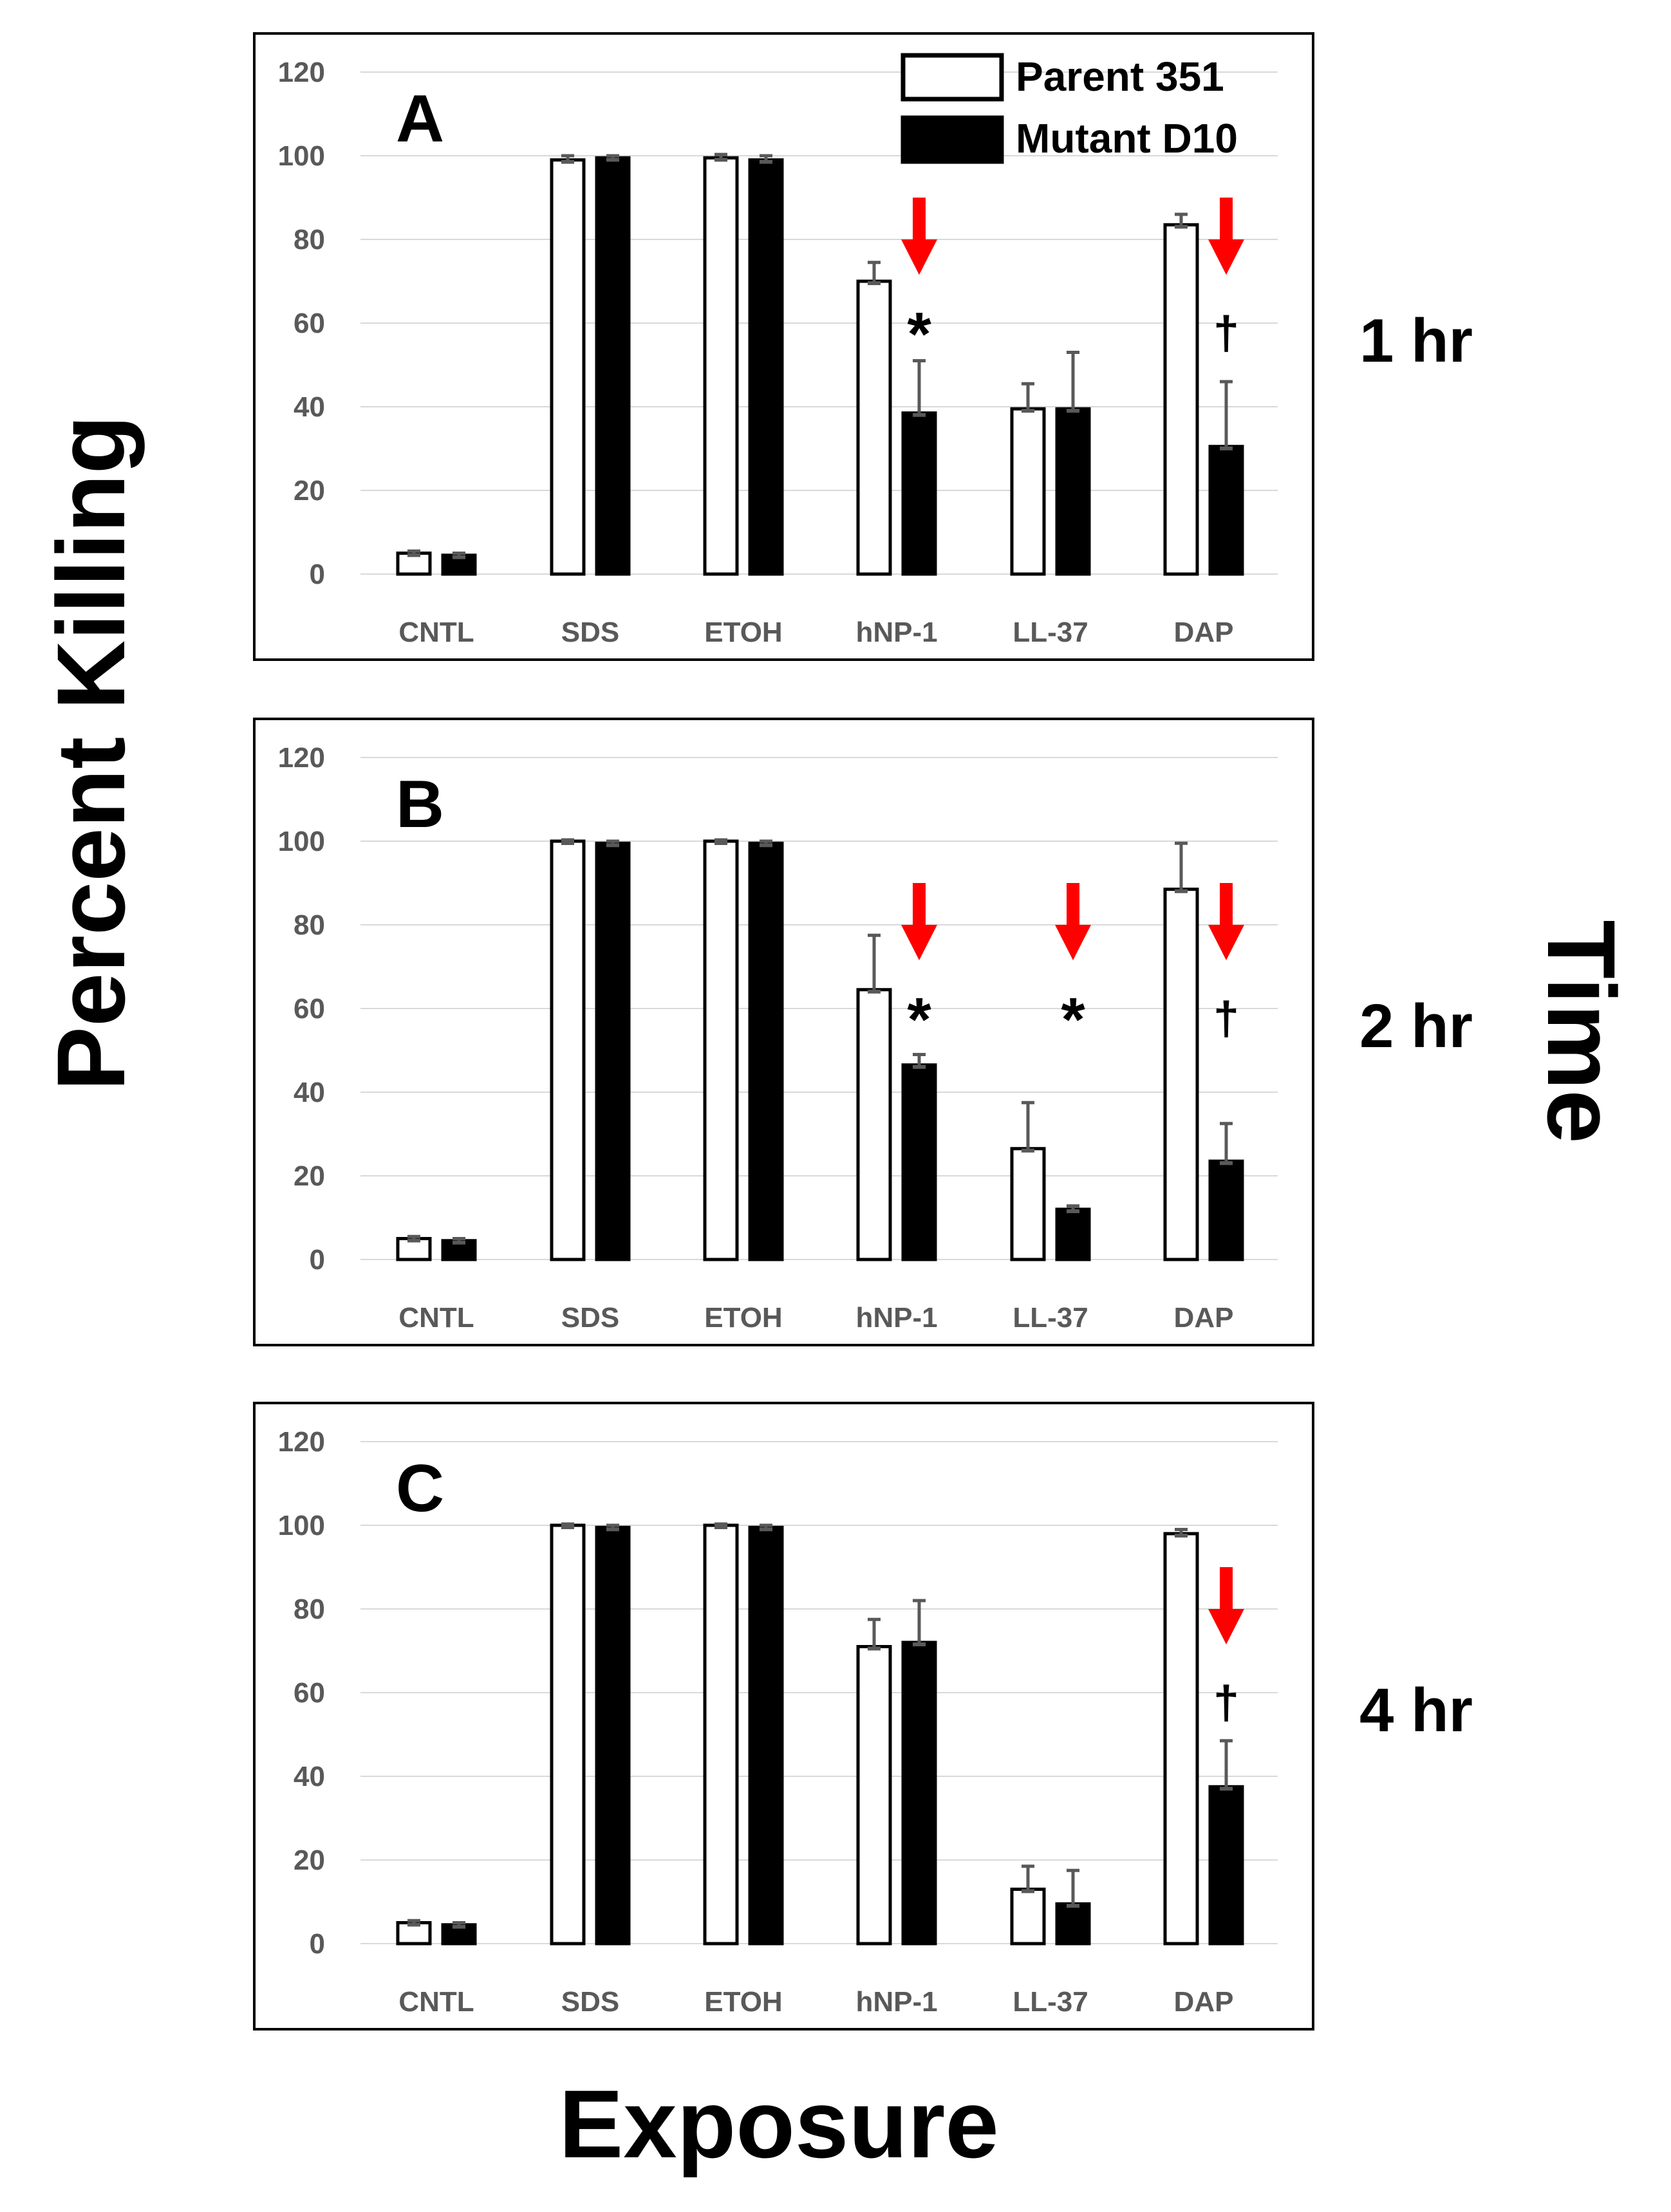 Image resolution: width=1671 pixels, height=2212 pixels. Describe the element at coordinates (1120, 76) in the screenshot. I see `legend-parent-label: Parent 351` at that location.